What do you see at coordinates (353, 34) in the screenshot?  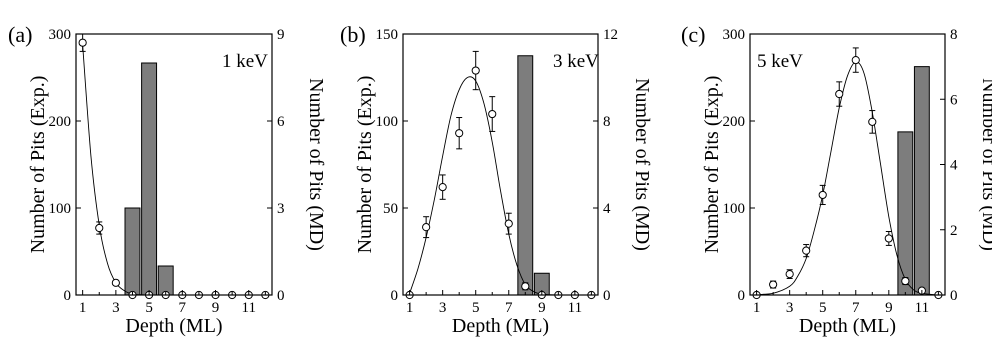 I see `panel-label: (b)` at bounding box center [353, 34].